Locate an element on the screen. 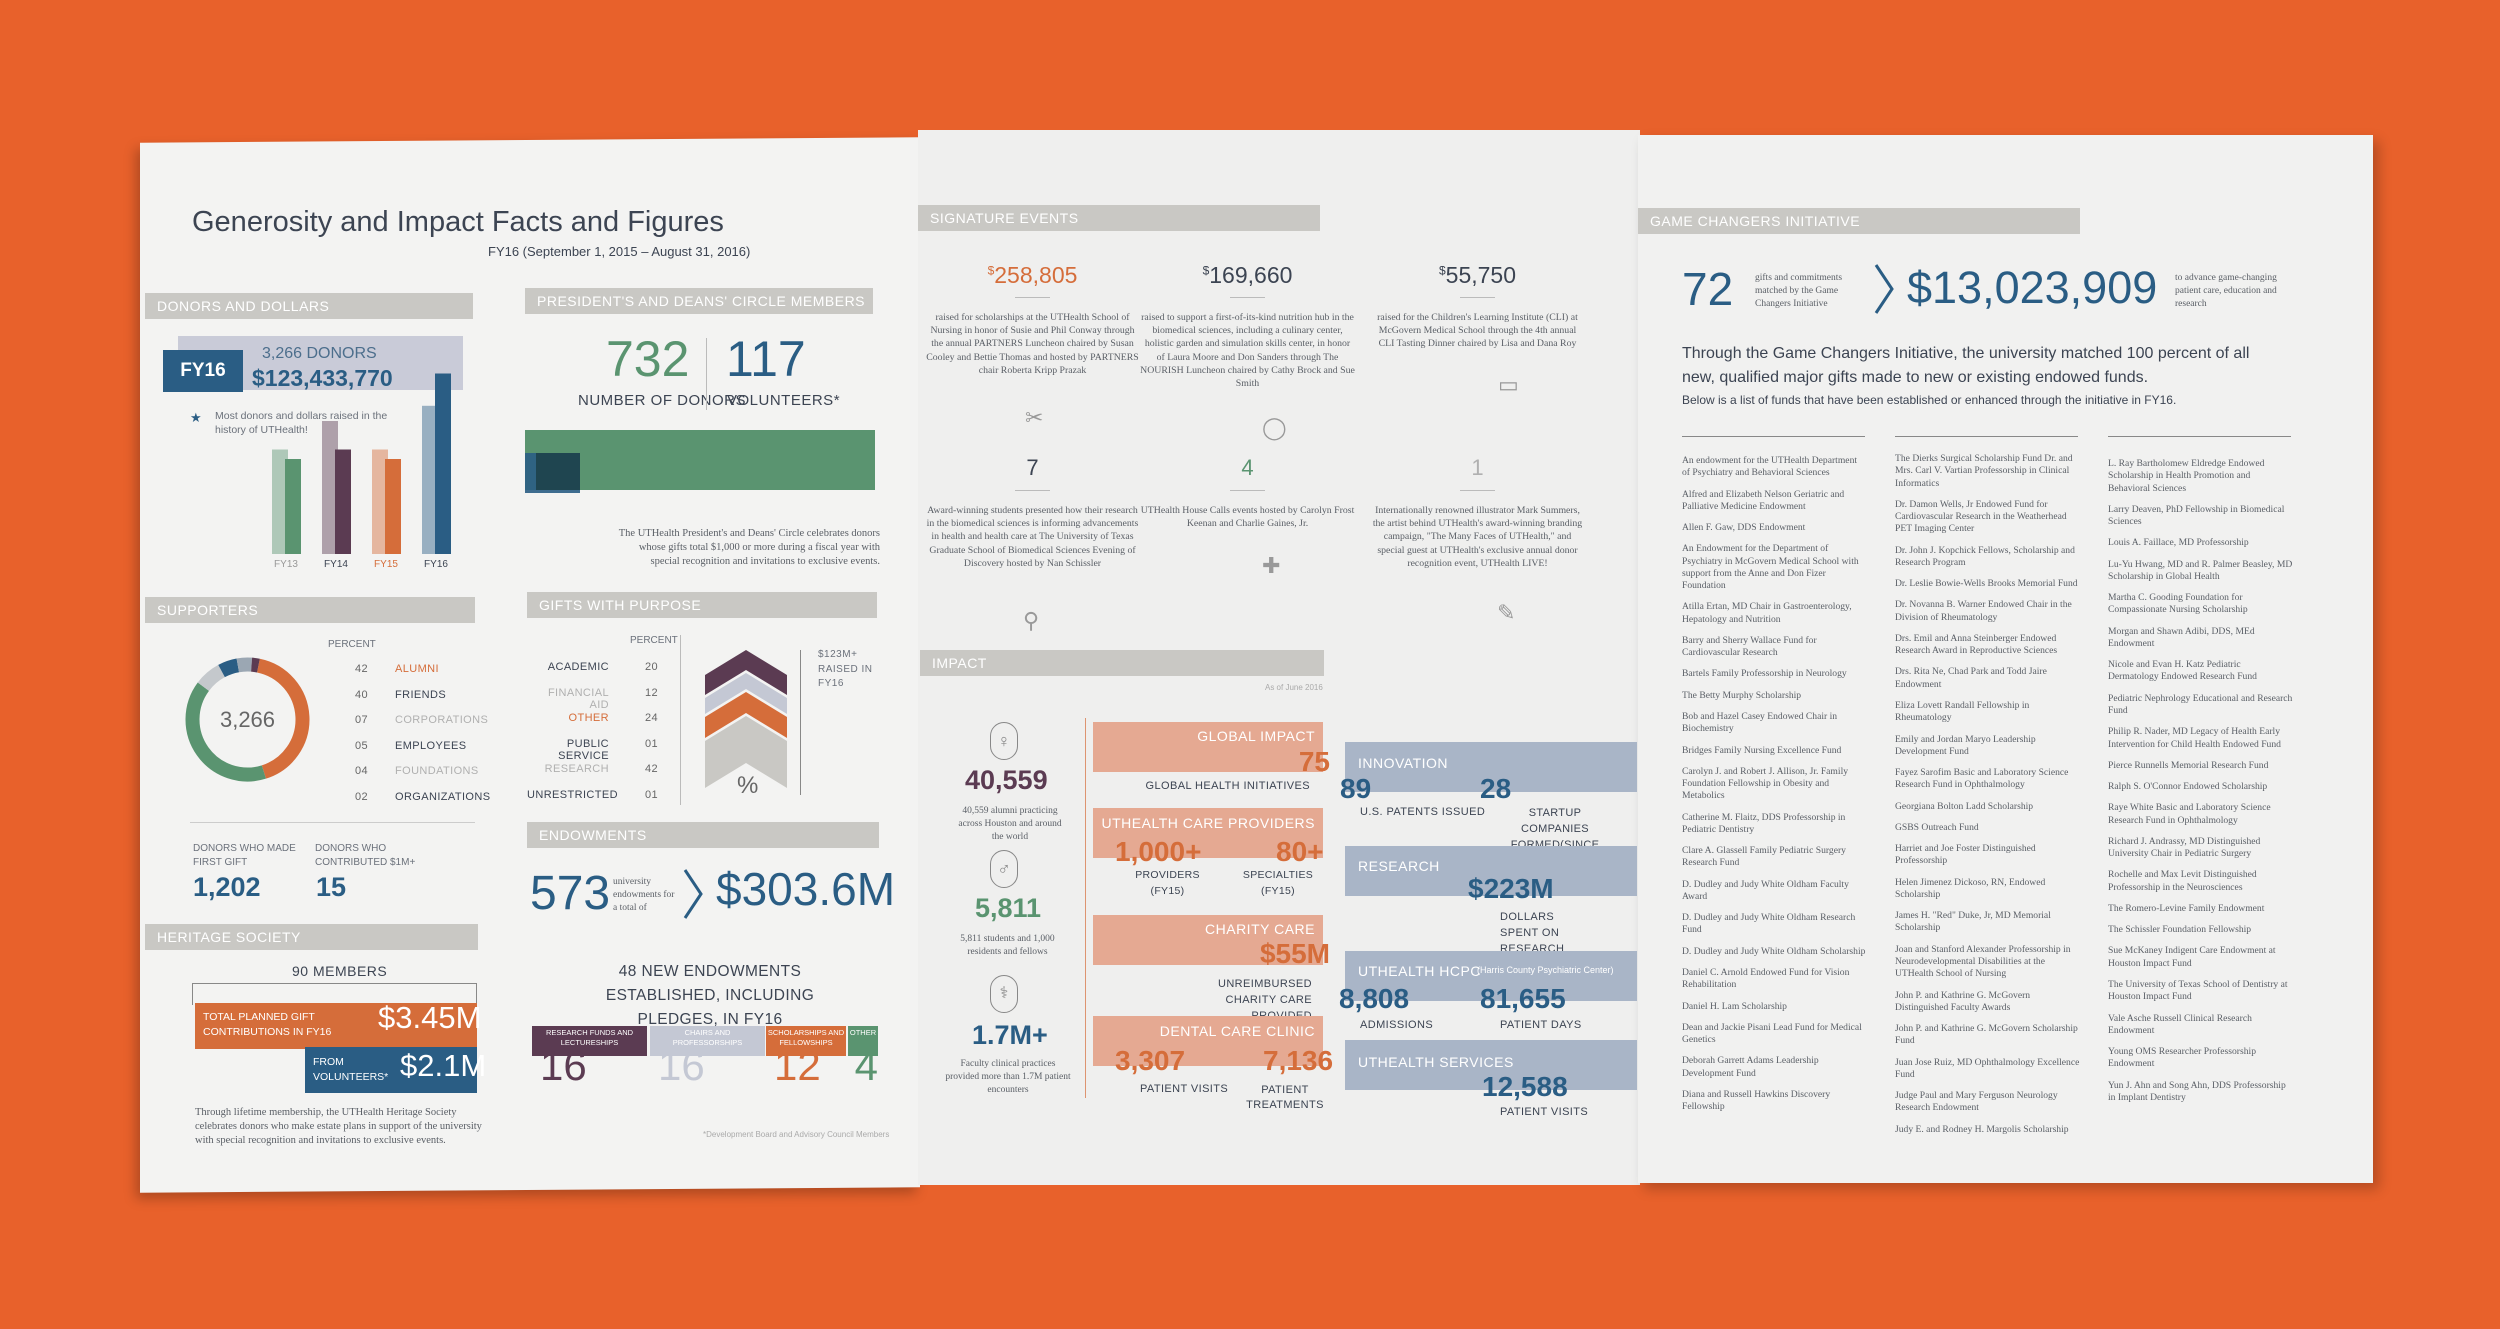  endow-num: 573 is located at coordinates (570, 893).